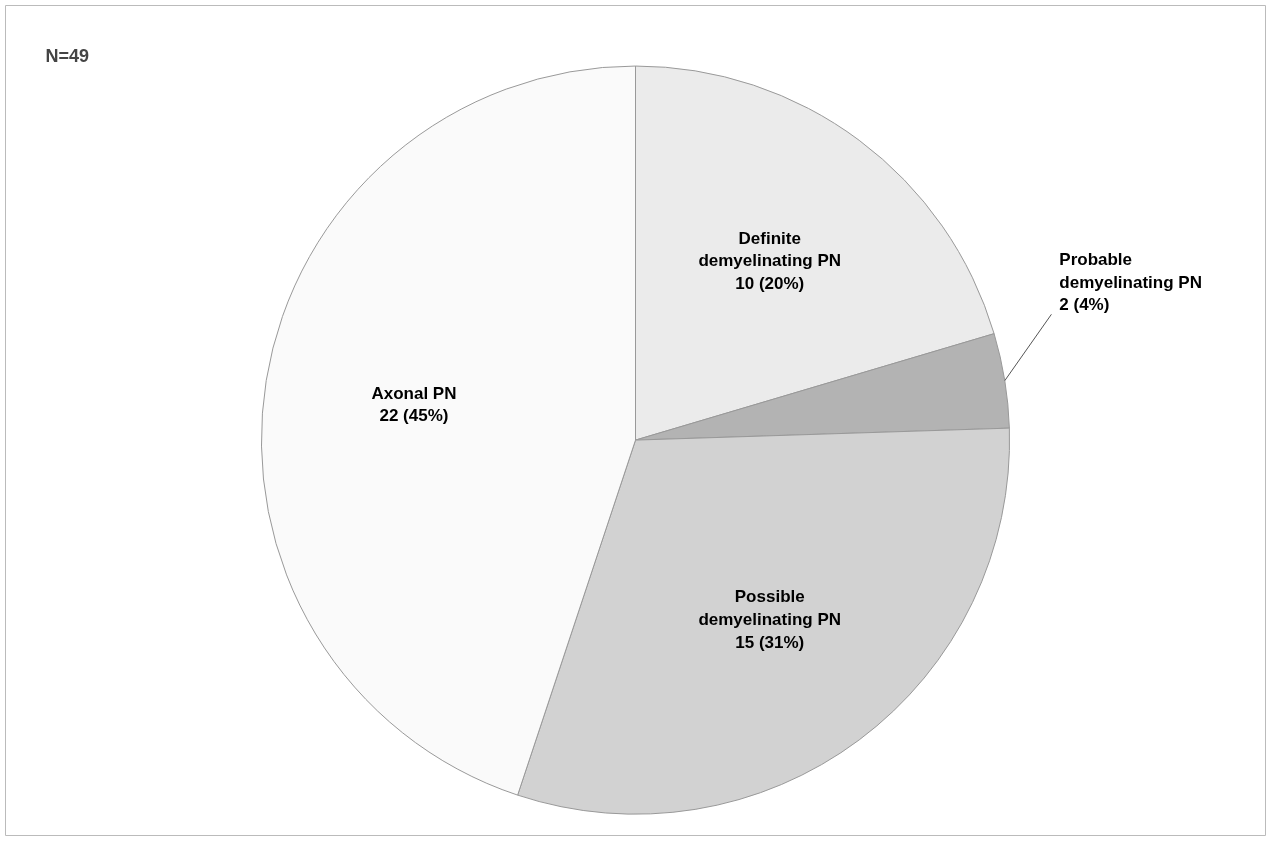 The width and height of the screenshot is (1279, 854). I want to click on slice-label: Probable demyelinating PN, so click(1130, 270).